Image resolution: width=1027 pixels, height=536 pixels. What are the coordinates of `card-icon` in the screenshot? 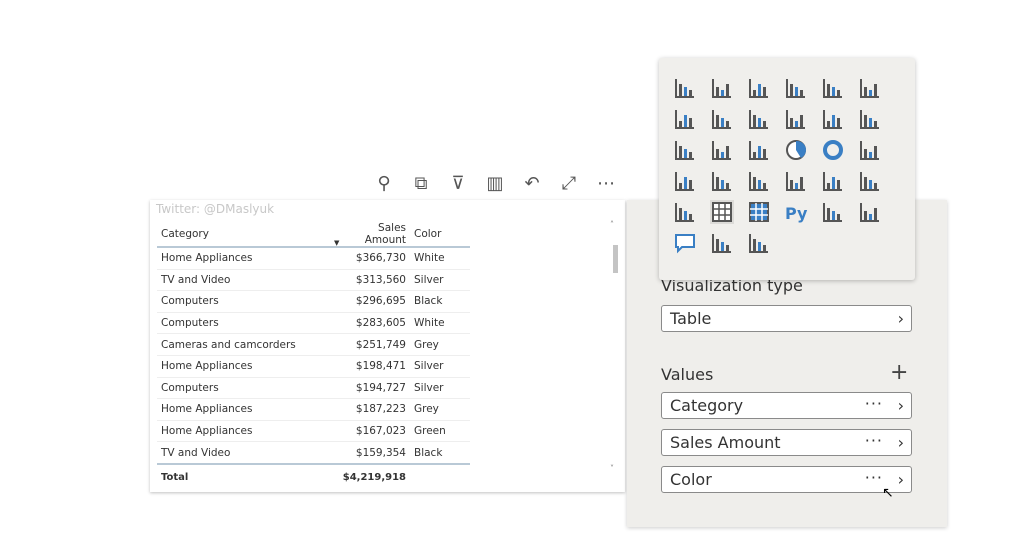 It's located at (796, 181).